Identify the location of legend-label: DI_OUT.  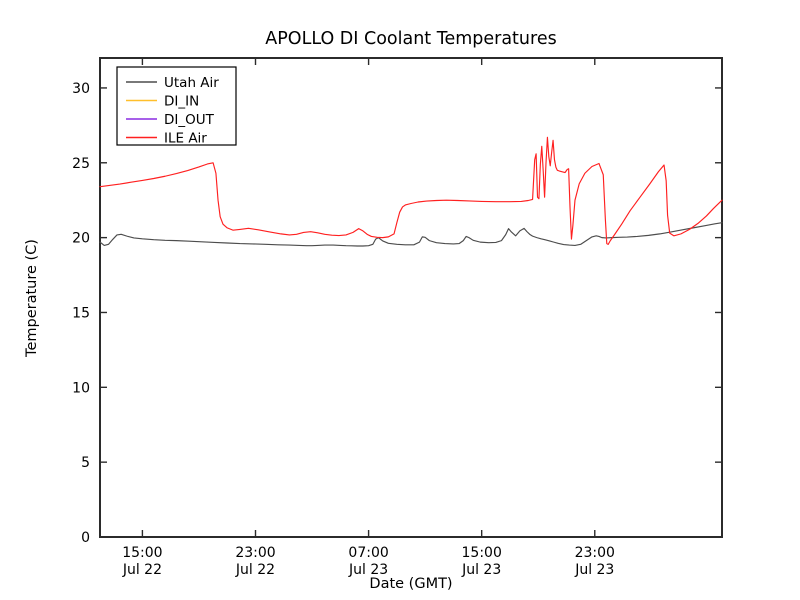
(189, 120).